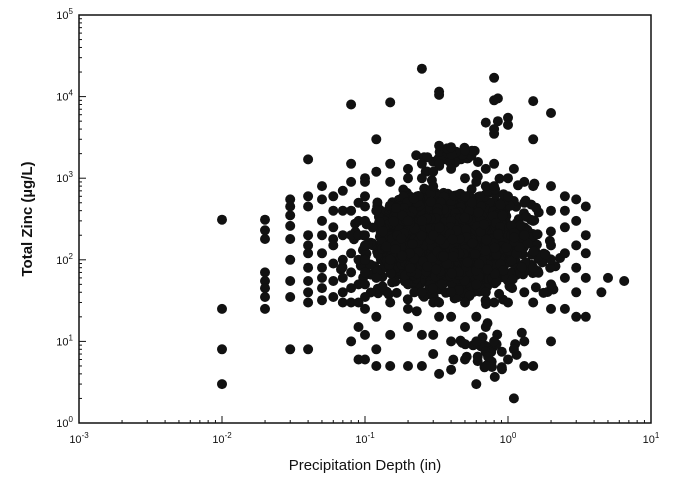  Describe the element at coordinates (651, 438) in the screenshot. I see `x-tick-label: 10¹` at that location.